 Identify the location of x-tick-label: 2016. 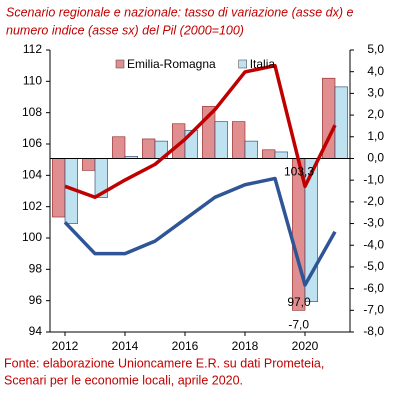
(185, 346).